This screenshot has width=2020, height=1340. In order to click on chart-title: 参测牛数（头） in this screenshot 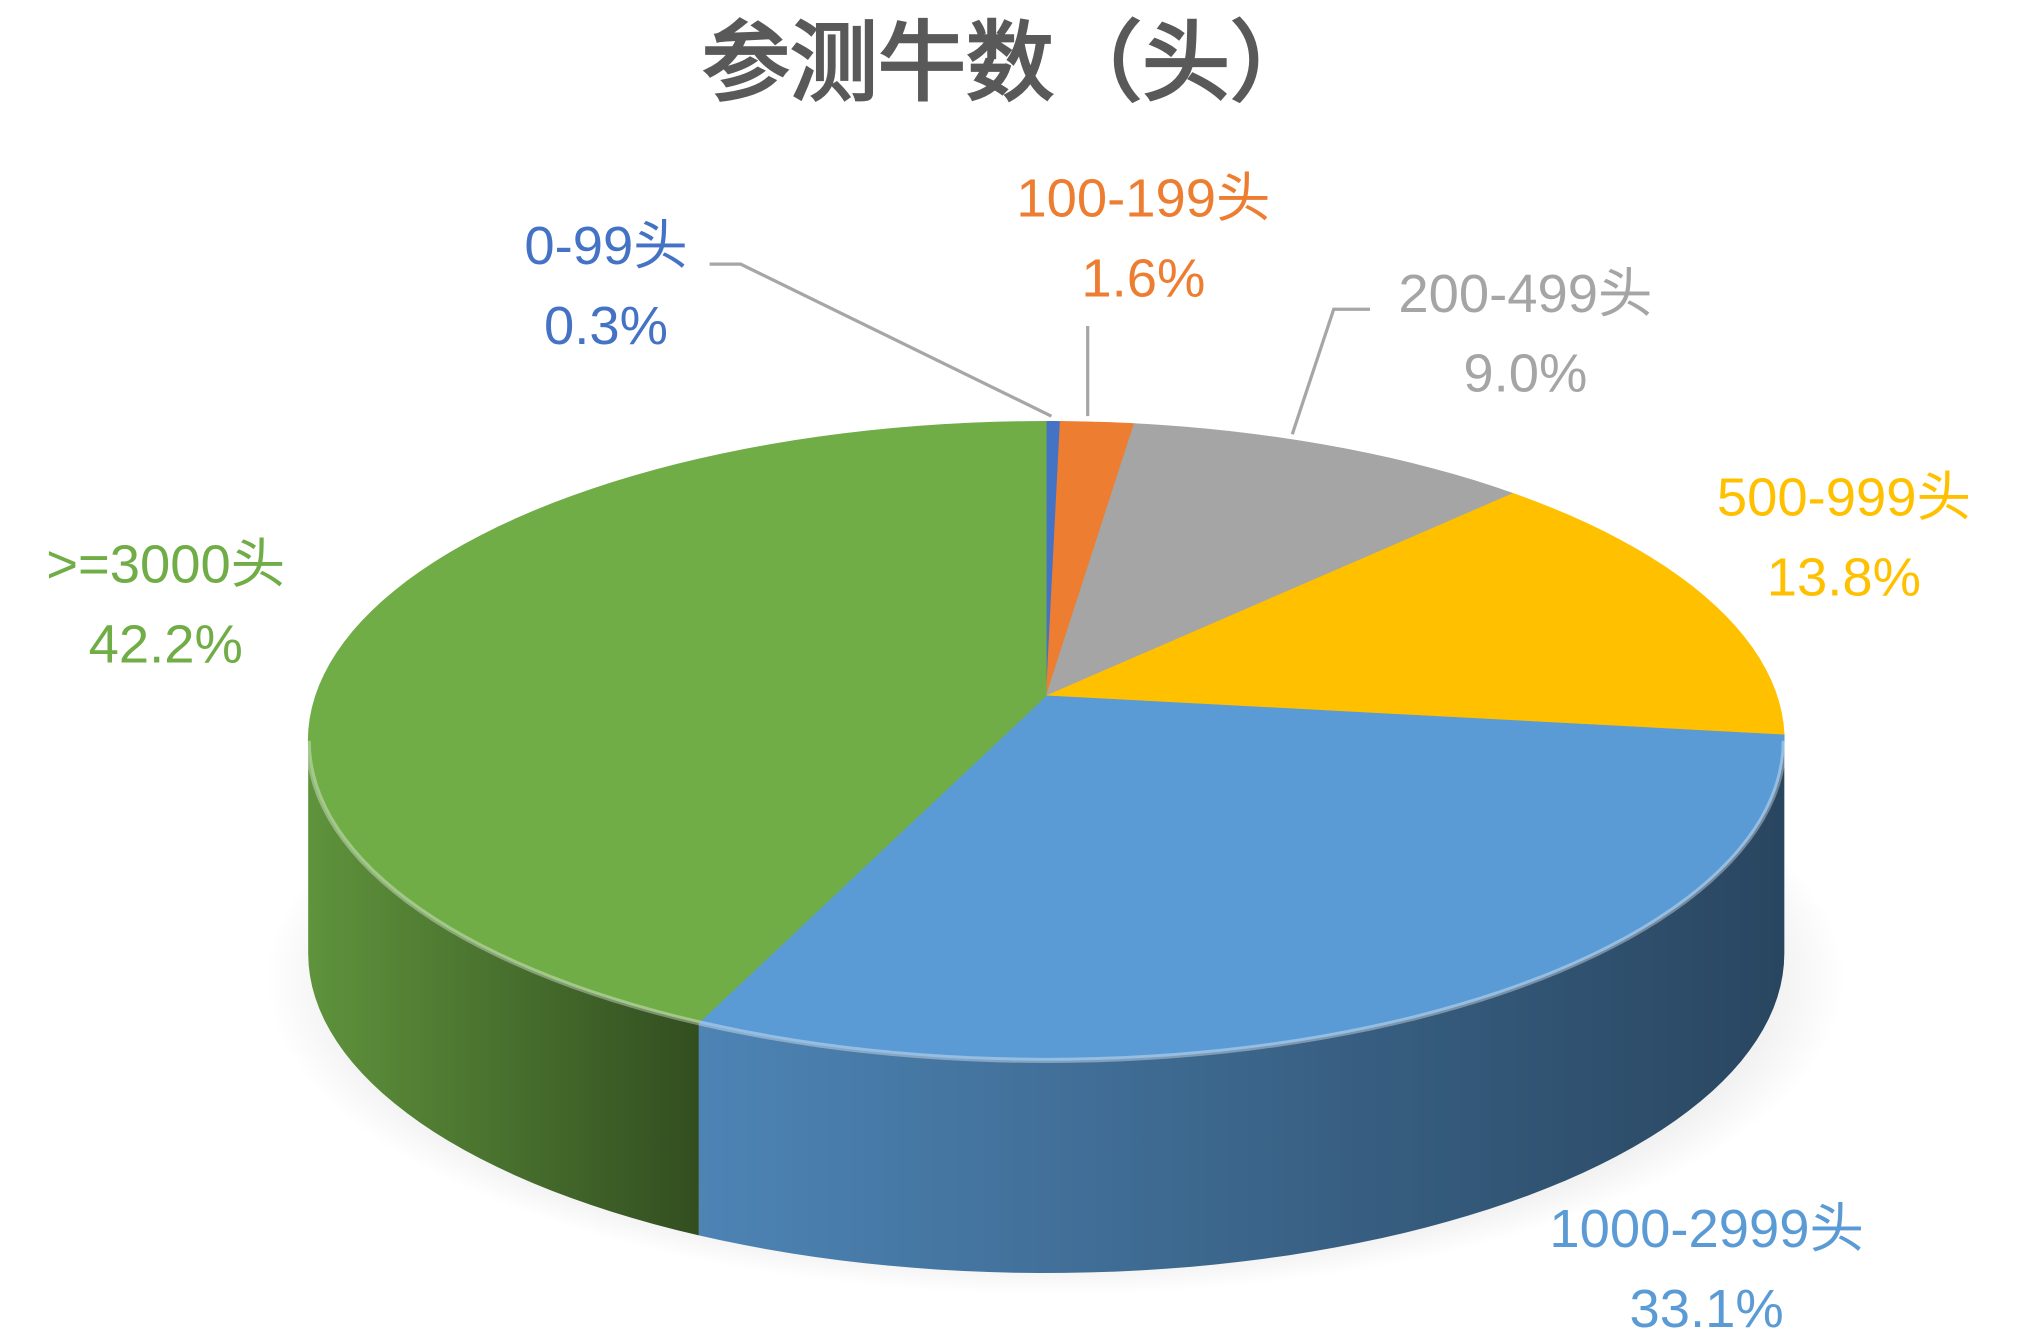, I will do `click(1010, 62)`.